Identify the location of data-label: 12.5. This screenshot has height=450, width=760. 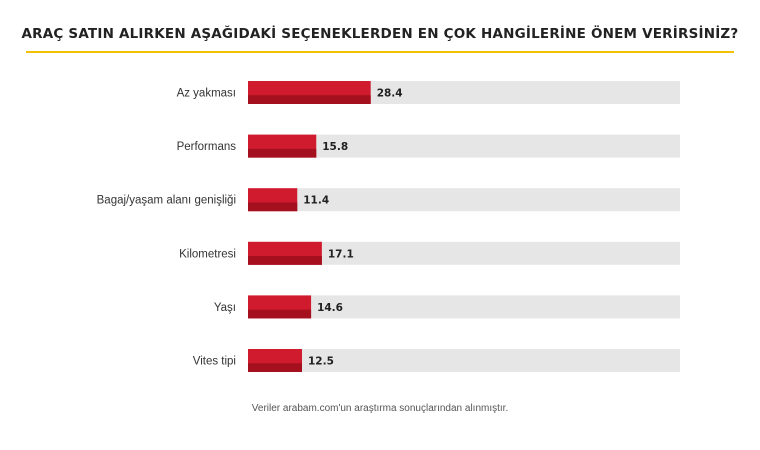
(321, 362).